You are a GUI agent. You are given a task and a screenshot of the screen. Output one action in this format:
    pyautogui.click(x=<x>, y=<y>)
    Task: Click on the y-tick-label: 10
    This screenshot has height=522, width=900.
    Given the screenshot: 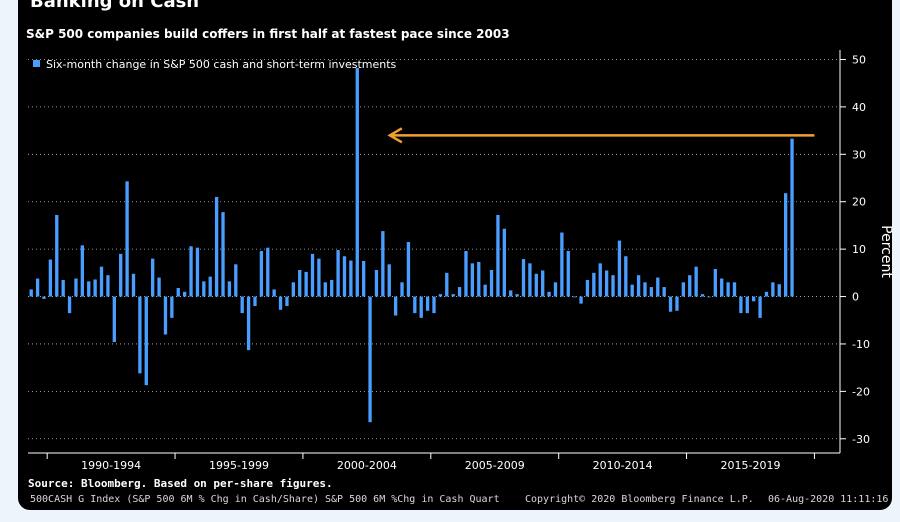 What is the action you would take?
    pyautogui.click(x=859, y=249)
    